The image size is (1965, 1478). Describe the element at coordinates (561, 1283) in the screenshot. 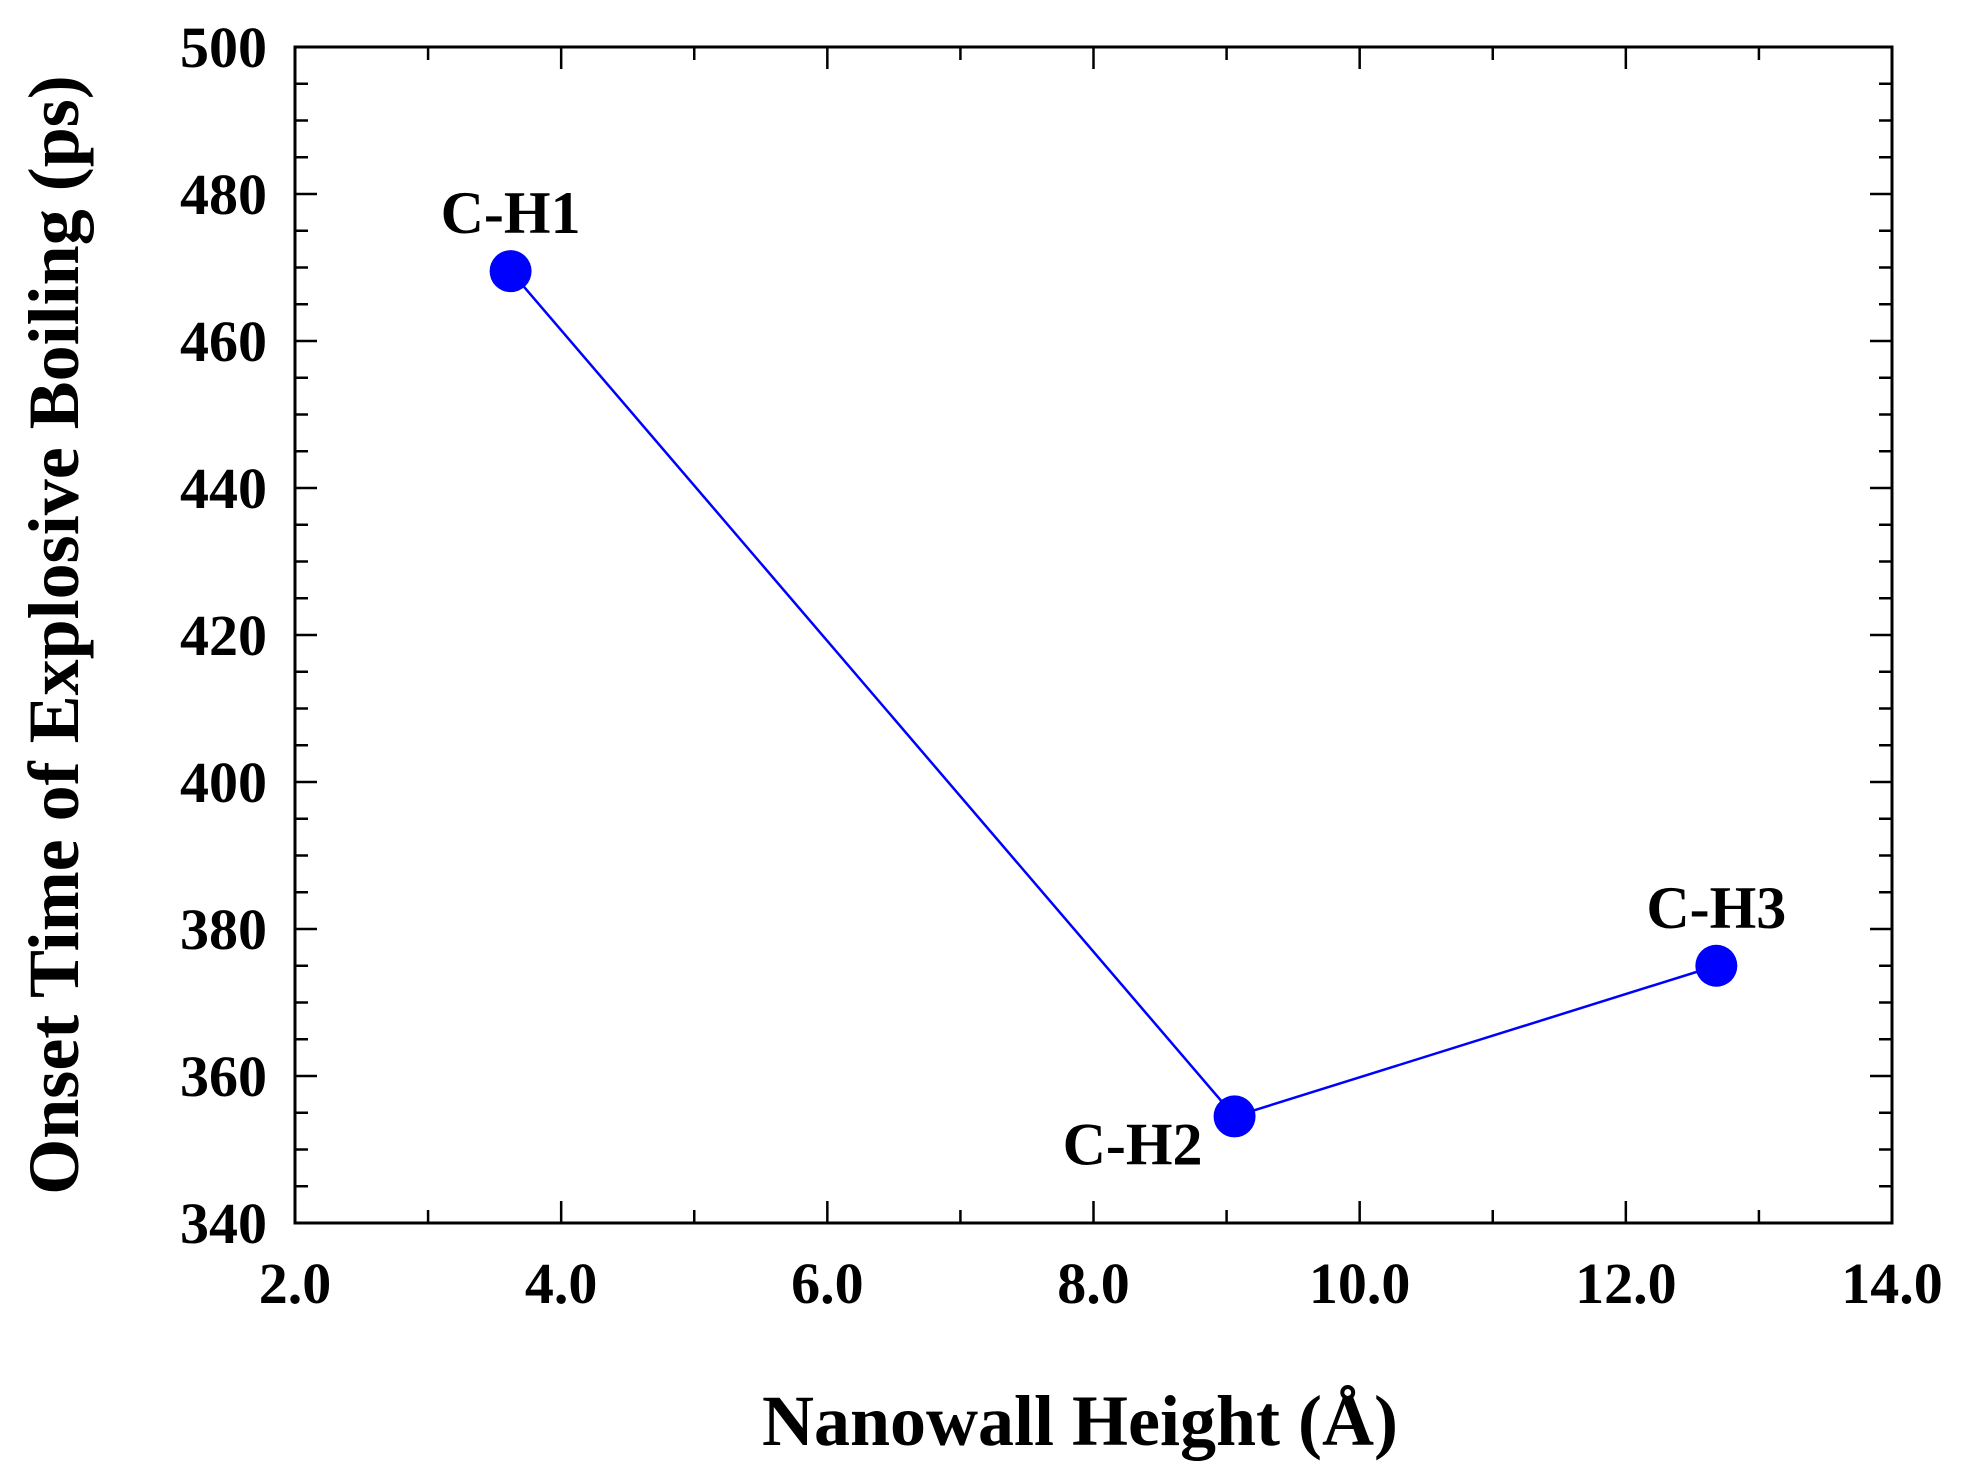

I see `x-tick-label: 4.0` at that location.